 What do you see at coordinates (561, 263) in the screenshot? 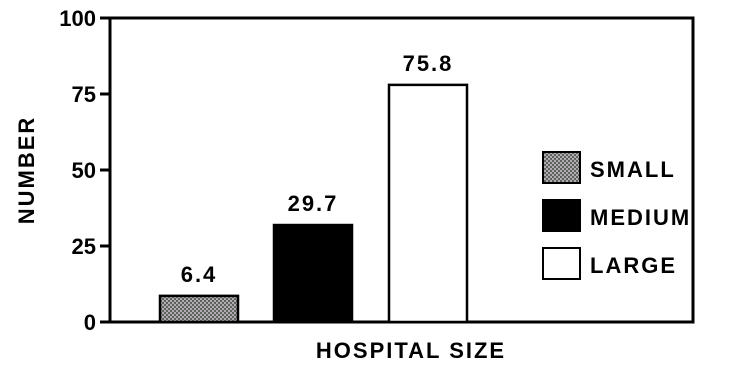
I see `legend-swatch-large` at bounding box center [561, 263].